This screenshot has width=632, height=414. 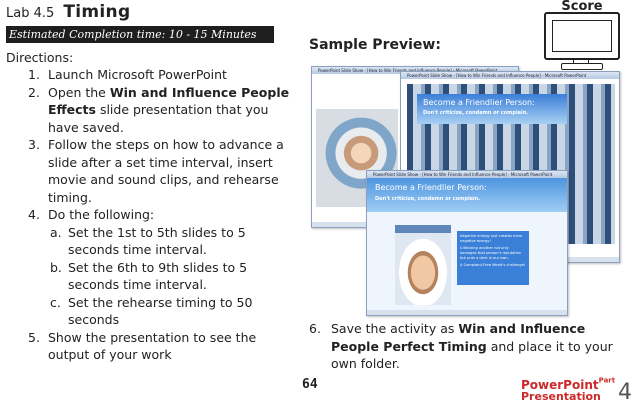 I want to click on score-monitor: Score, so click(x=582, y=35).